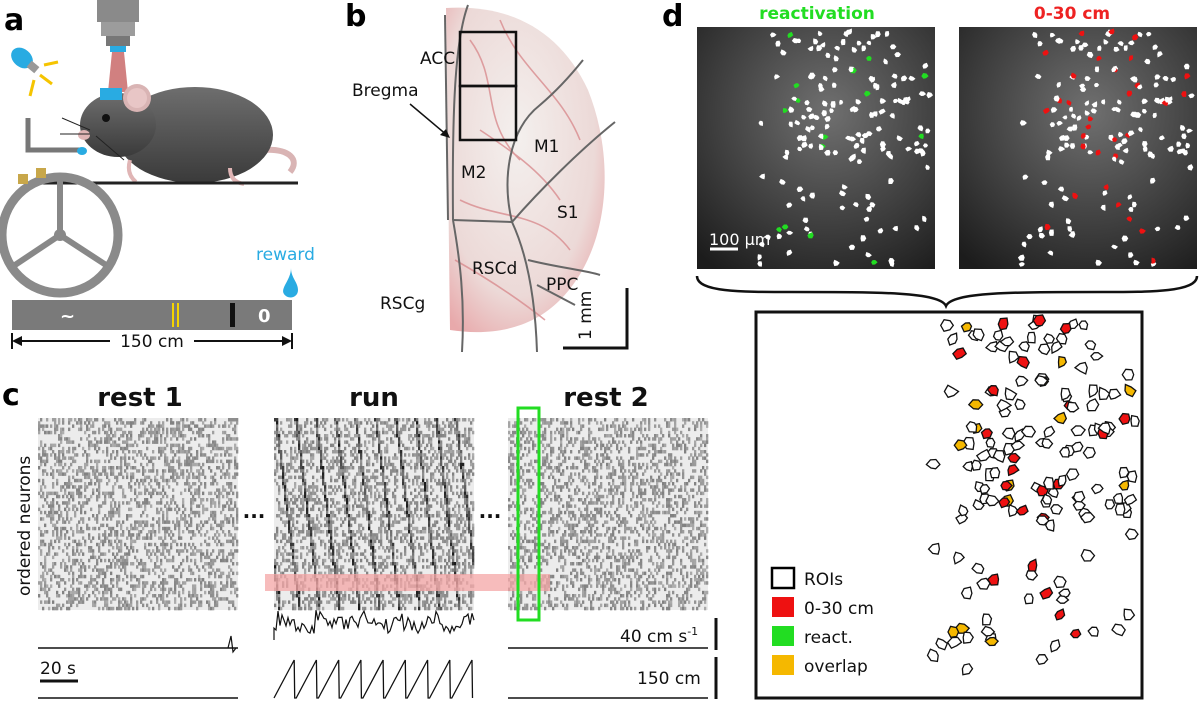 The image size is (1200, 702). I want to click on time-scale-label: 20 s, so click(58, 669).